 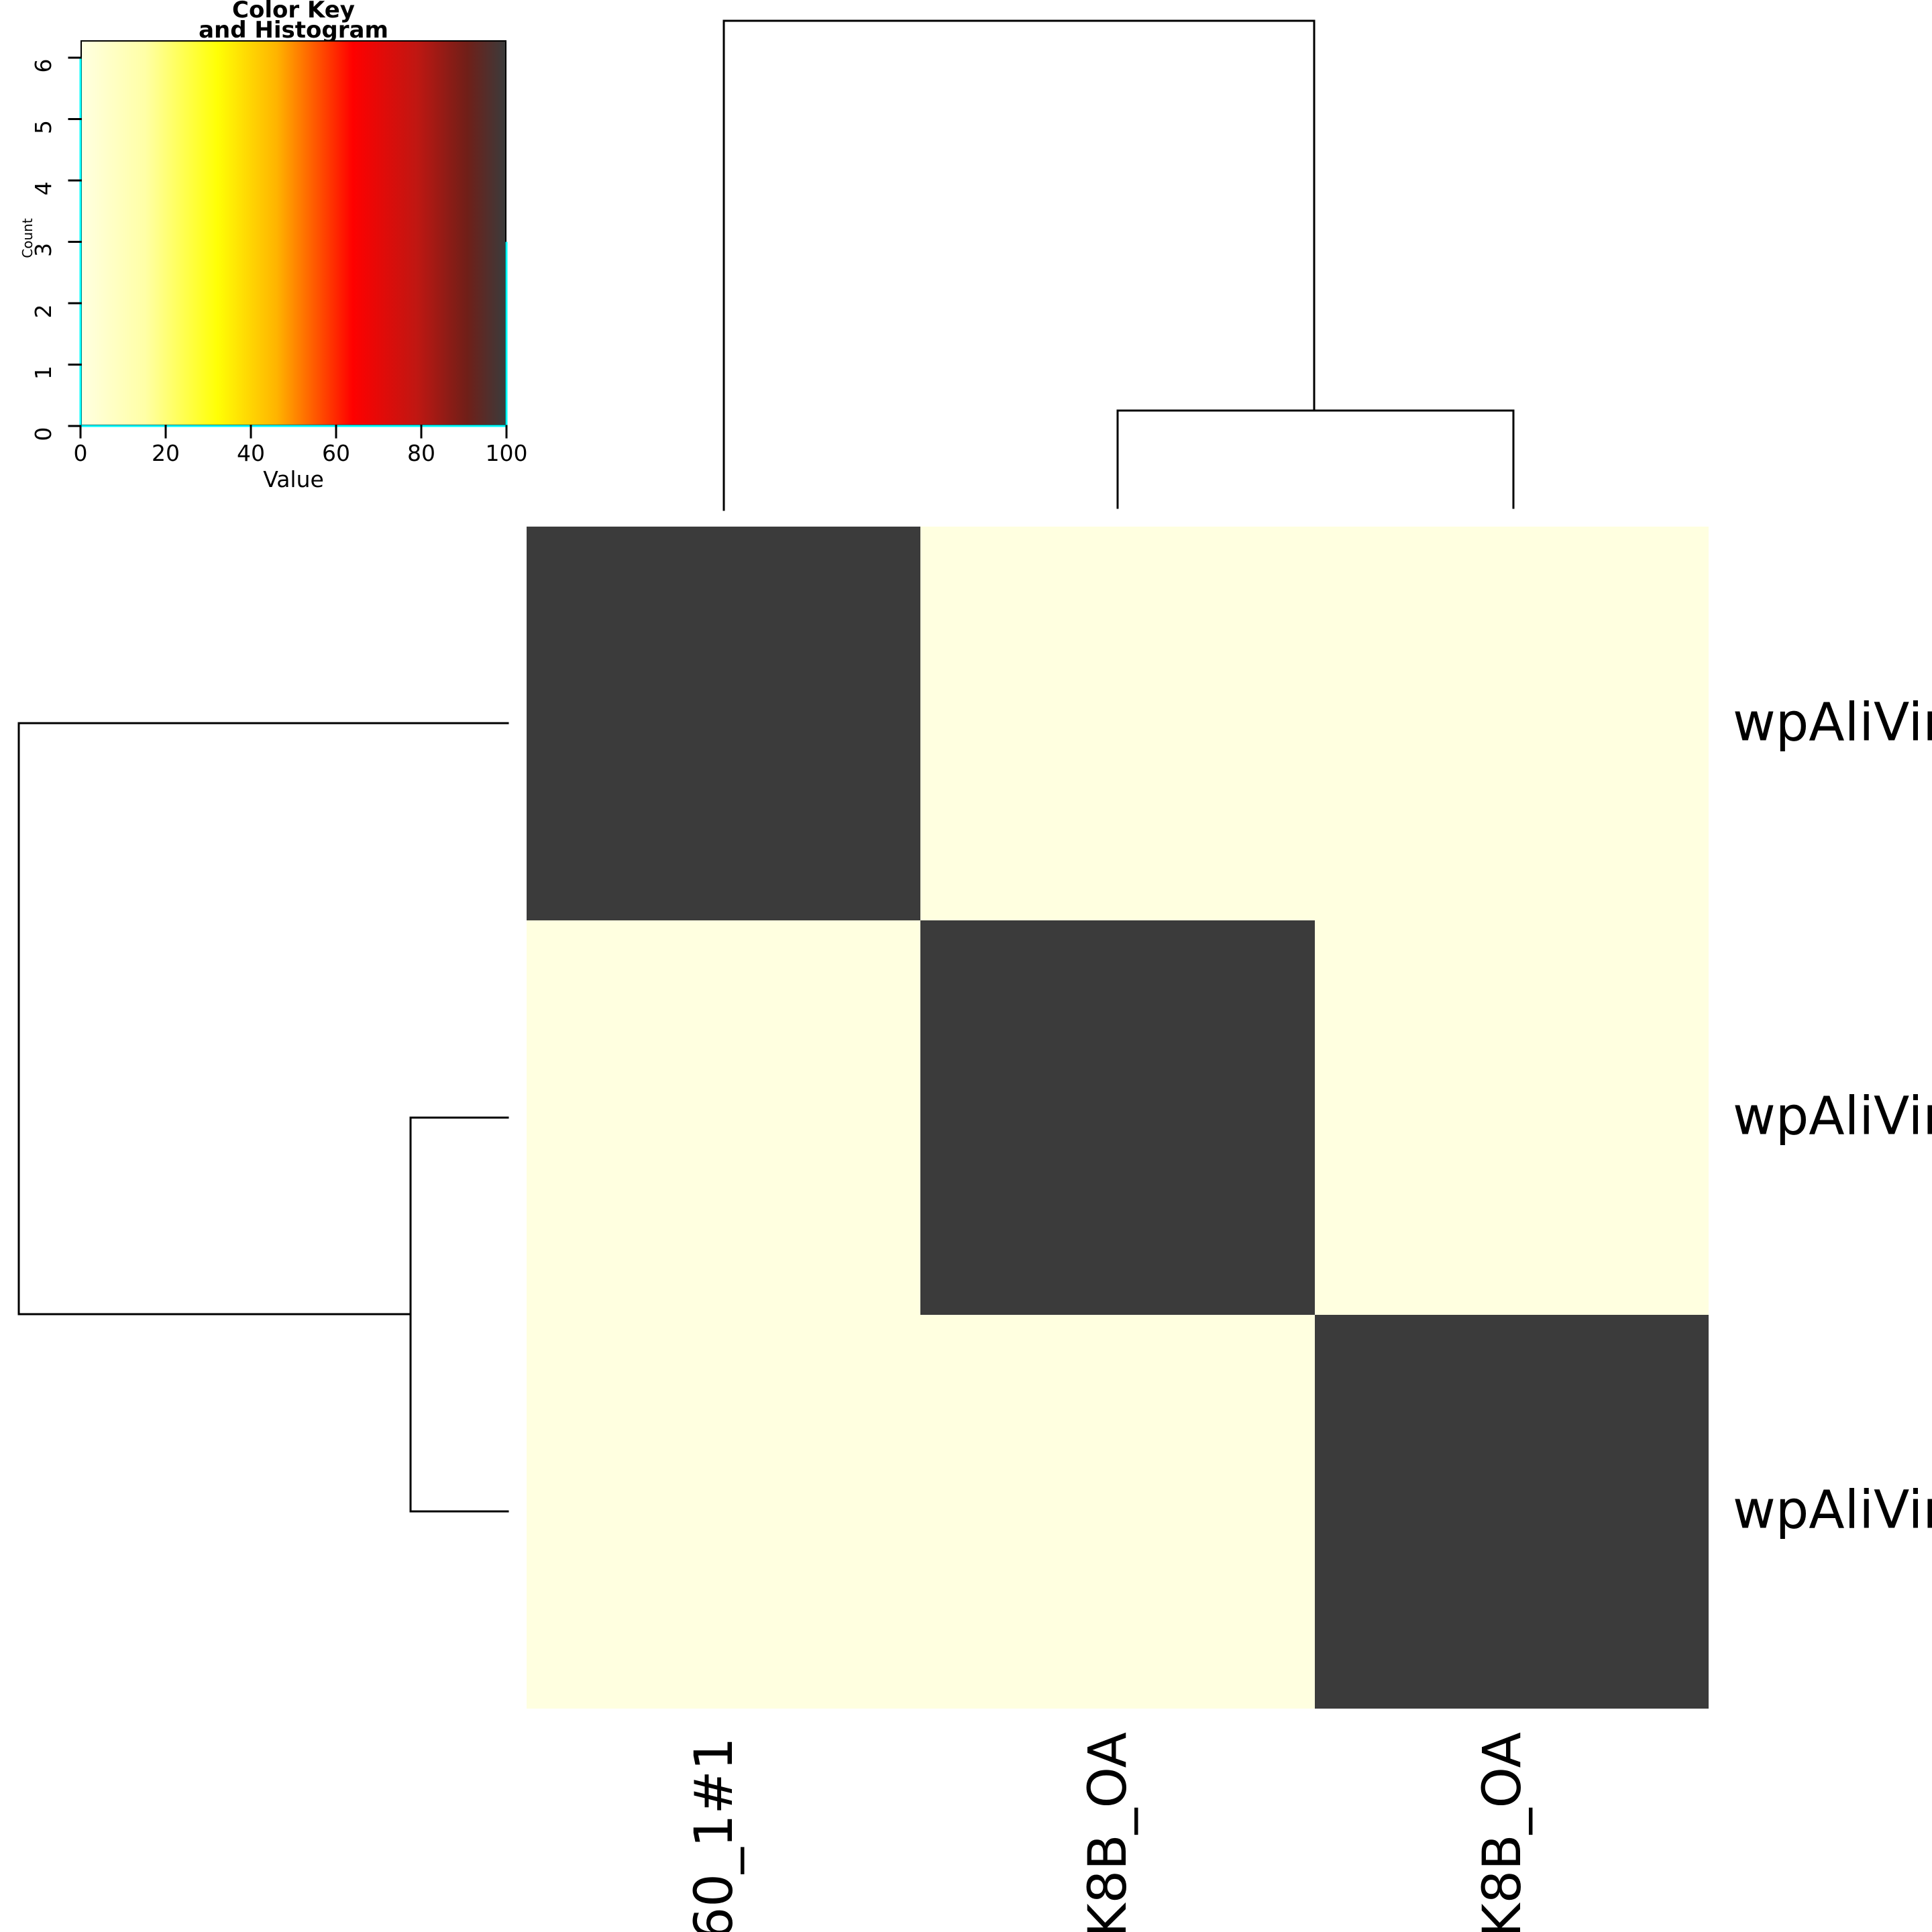 What do you see at coordinates (293, 11) in the screenshot?
I see `color-key-title-line1: Color Key` at bounding box center [293, 11].